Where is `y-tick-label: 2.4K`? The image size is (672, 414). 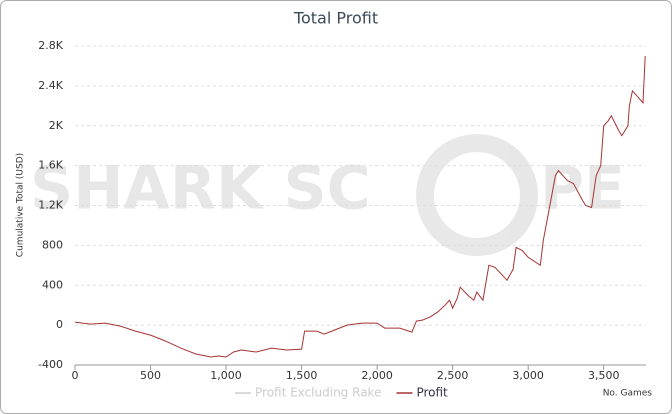 y-tick-label: 2.4K is located at coordinates (50, 85).